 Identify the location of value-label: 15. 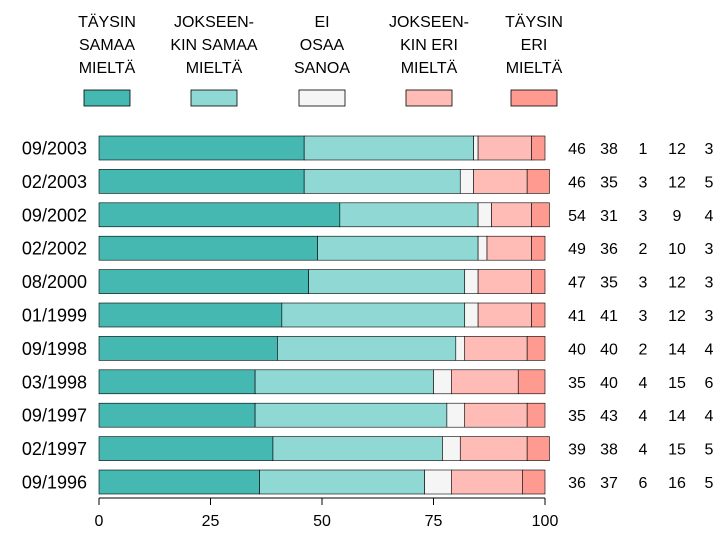
(677, 383).